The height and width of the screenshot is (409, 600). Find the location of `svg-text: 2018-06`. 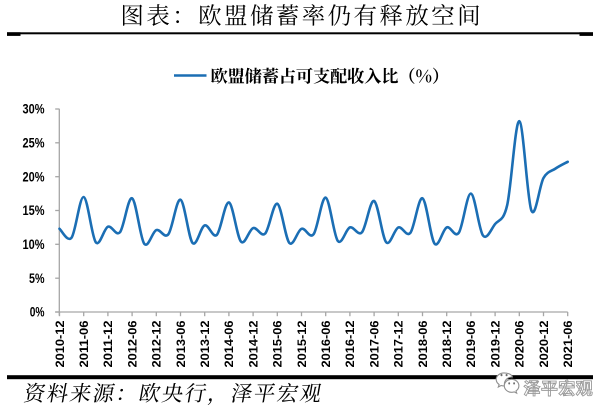

svg-text: 2018-06 is located at coordinates (423, 343).